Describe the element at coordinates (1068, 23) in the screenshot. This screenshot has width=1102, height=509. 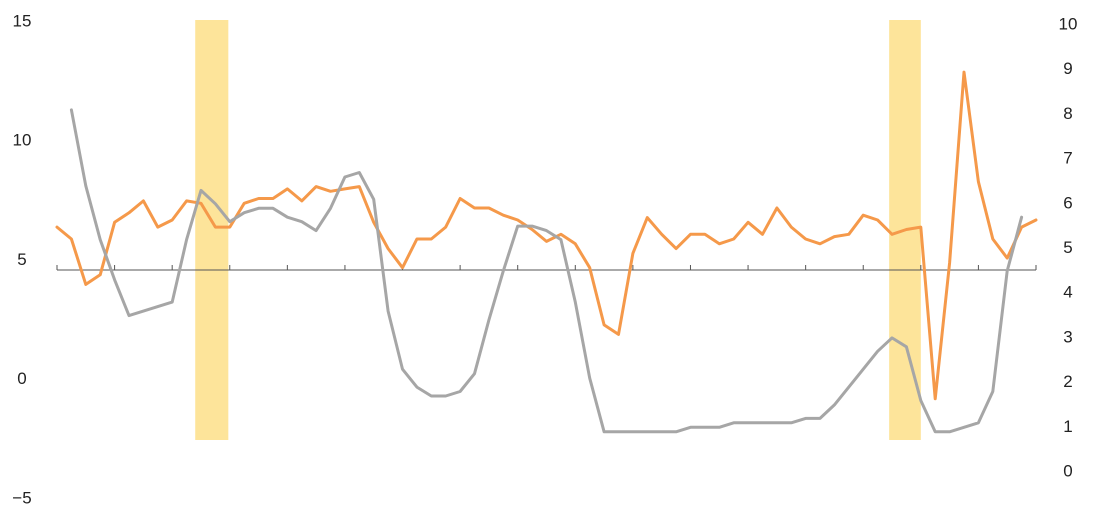
I see `y2-tick-label: 10` at that location.